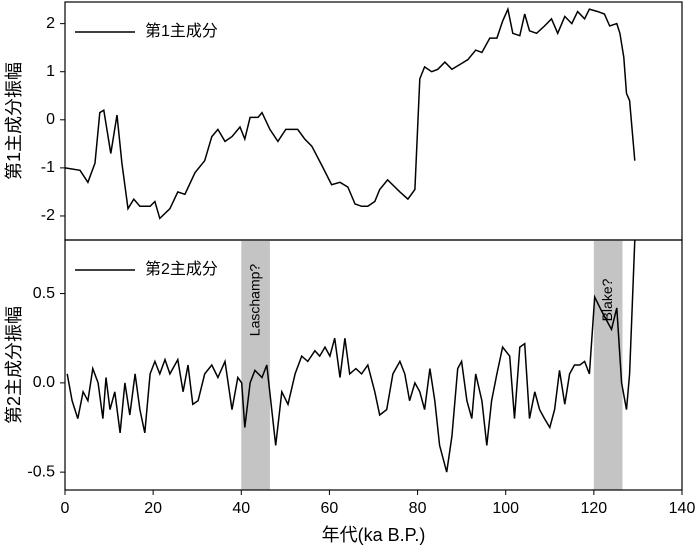 This screenshot has height=552, width=700. Describe the element at coordinates (14, 121) in the screenshot. I see `y-axis-label: 第1主成分振幅` at that location.